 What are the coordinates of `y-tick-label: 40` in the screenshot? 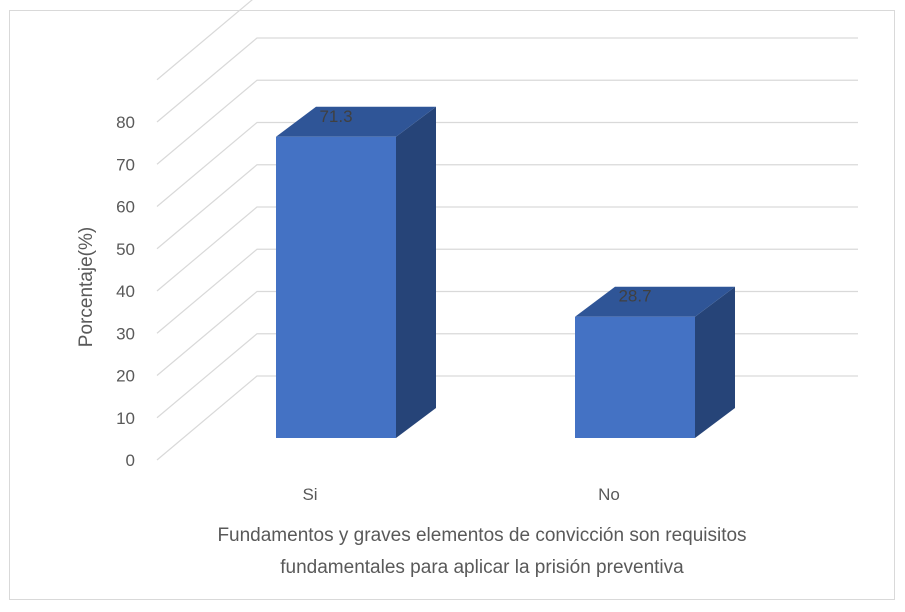 It's located at (125, 291).